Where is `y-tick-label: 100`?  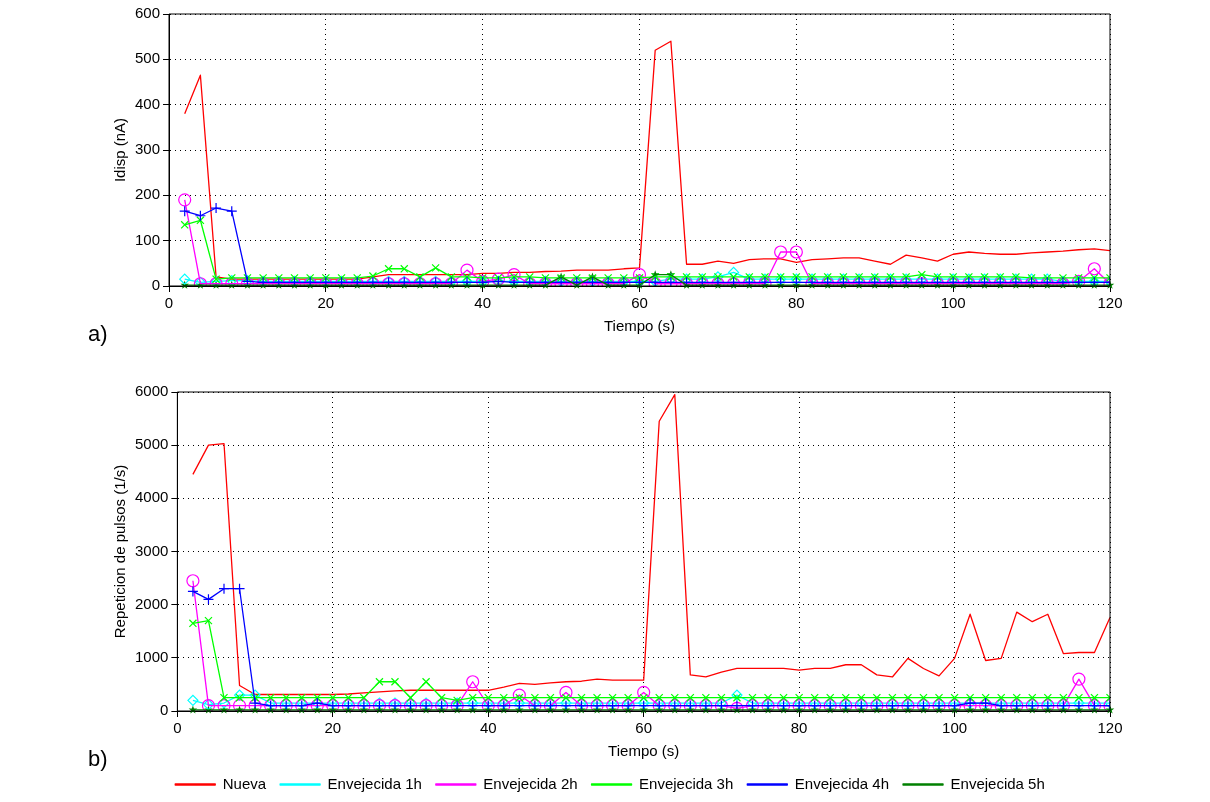
y-tick-label: 100 is located at coordinates (148, 239).